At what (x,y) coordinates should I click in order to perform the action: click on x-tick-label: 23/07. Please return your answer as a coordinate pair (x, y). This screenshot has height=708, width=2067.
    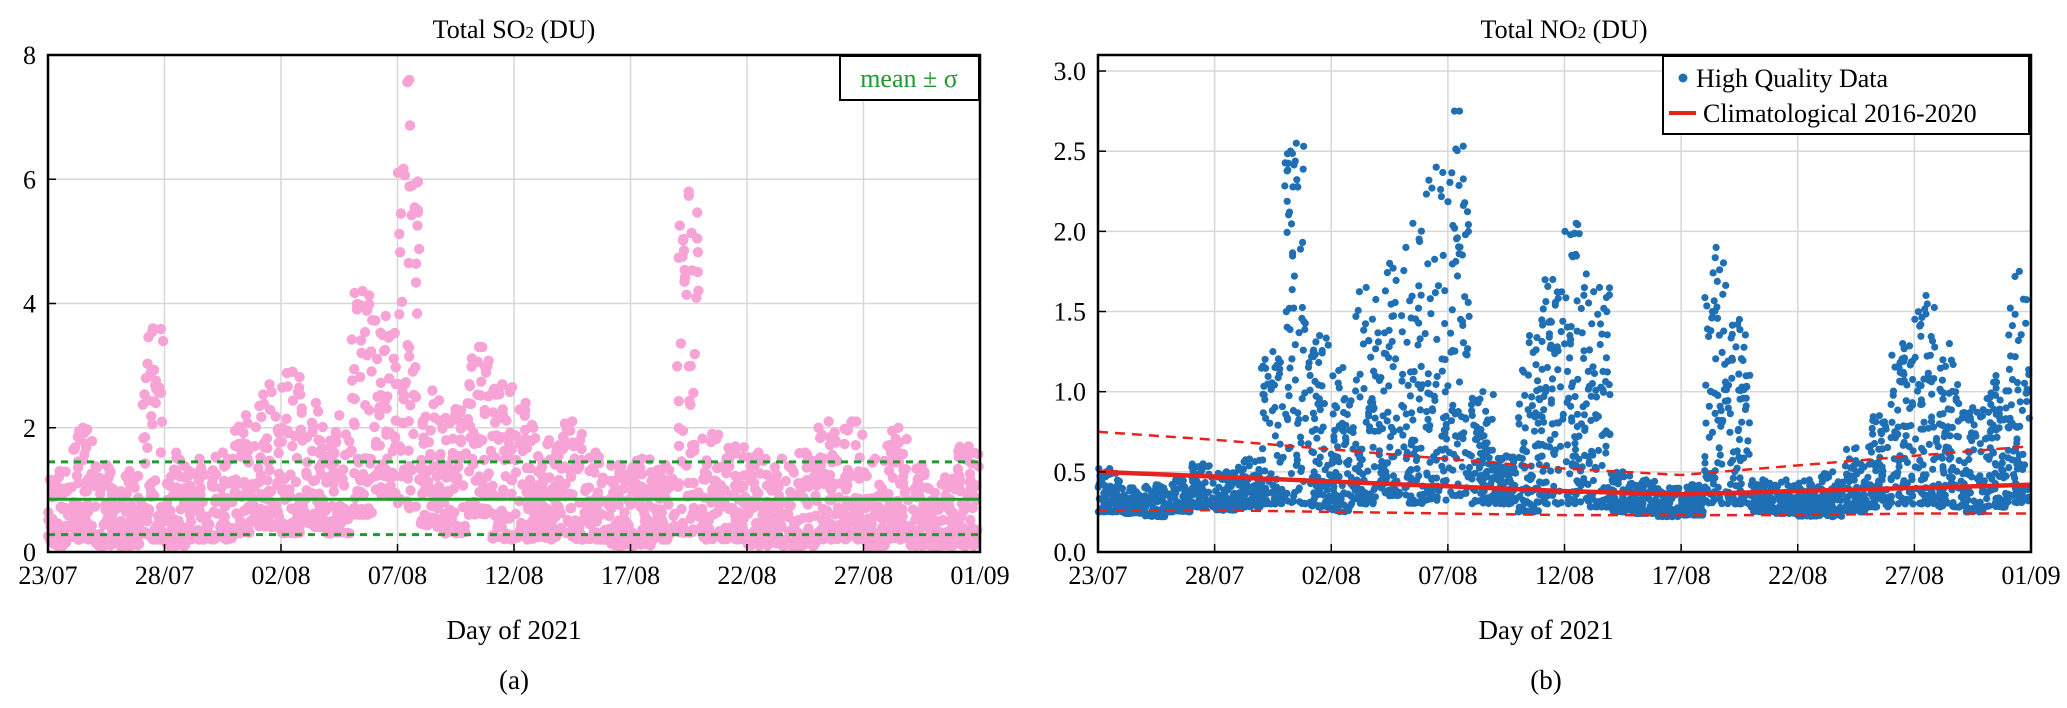
    Looking at the image, I should click on (47, 575).